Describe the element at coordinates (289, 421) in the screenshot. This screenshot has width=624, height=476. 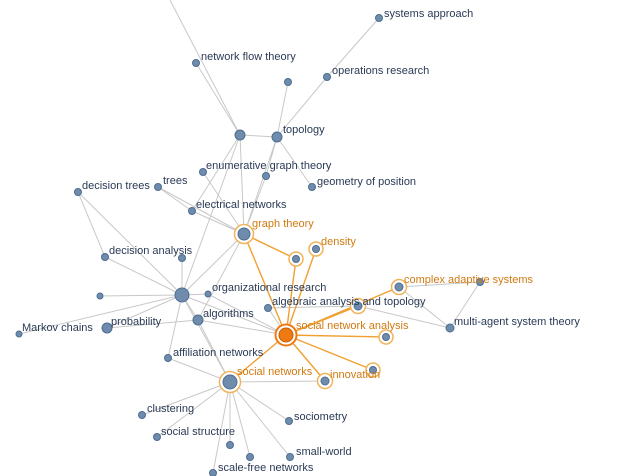
I see `node-sociometry` at that location.